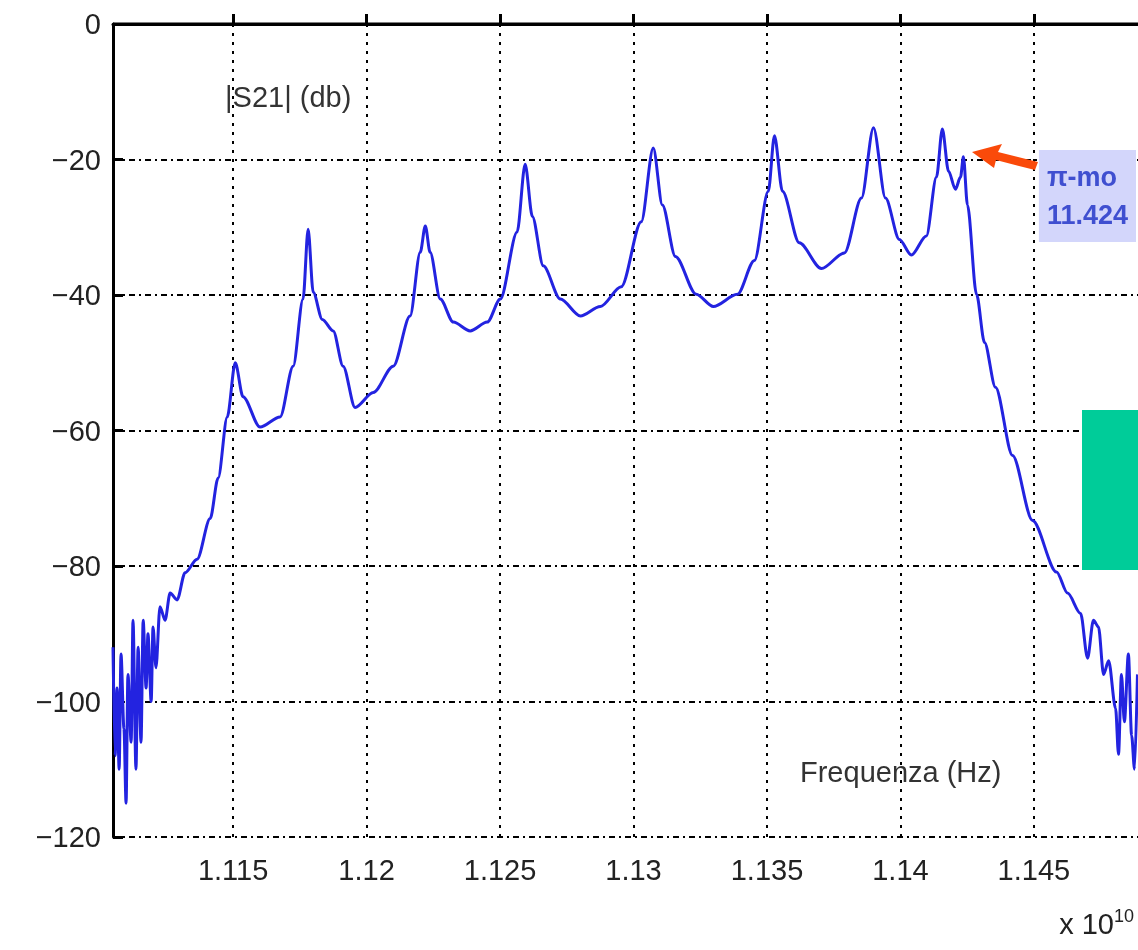  Describe the element at coordinates (1034, 869) in the screenshot. I see `x-tick-label: 1.145` at that location.